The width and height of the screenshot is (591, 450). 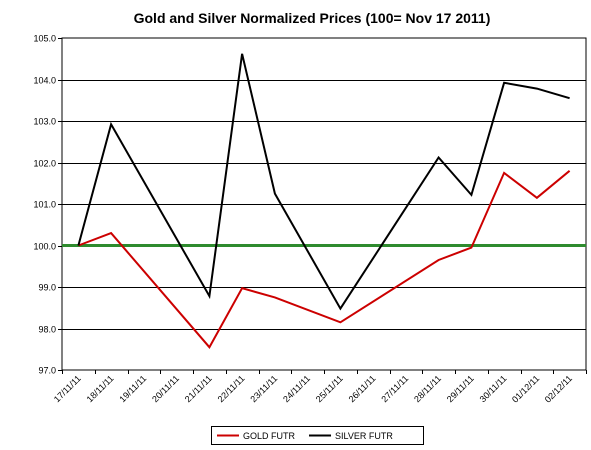 I want to click on x-tick-label: 23/11/11, so click(x=263, y=388).